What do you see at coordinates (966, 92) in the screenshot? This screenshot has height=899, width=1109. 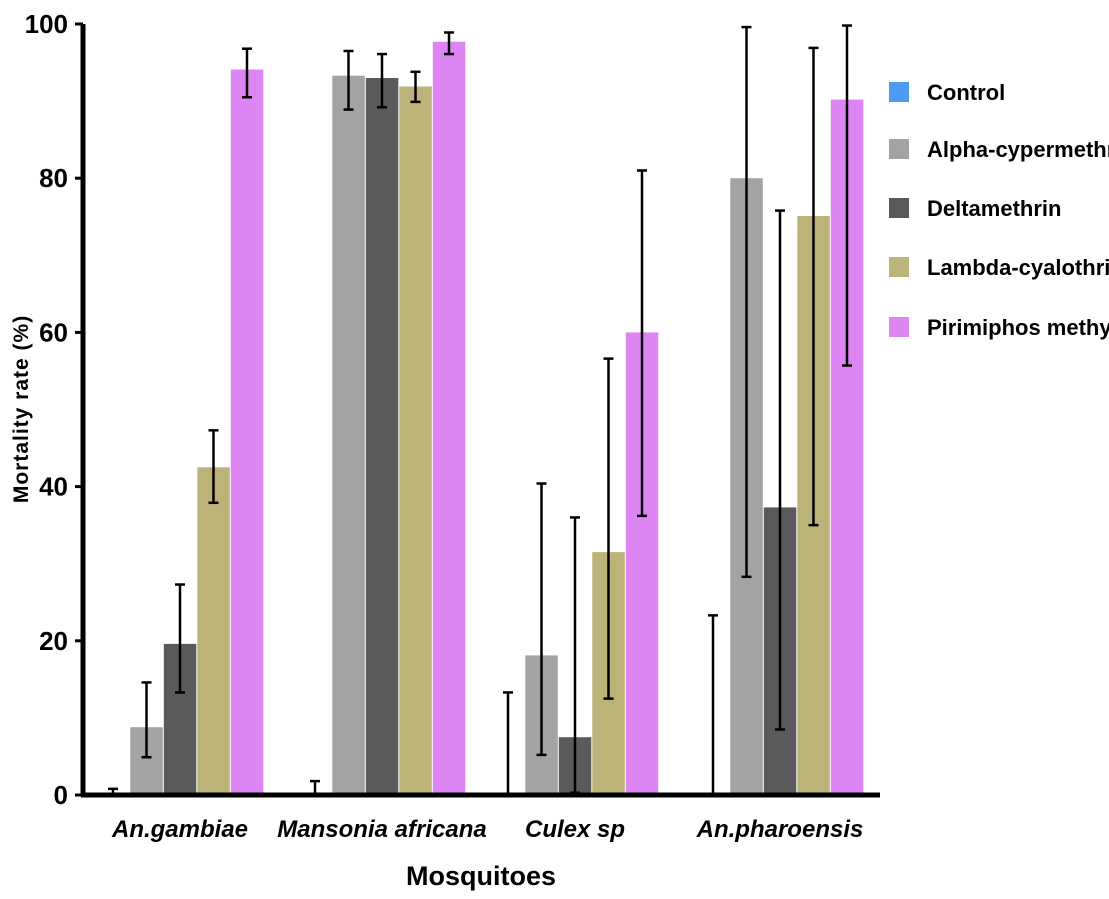 I see `legend-label: Control` at bounding box center [966, 92].